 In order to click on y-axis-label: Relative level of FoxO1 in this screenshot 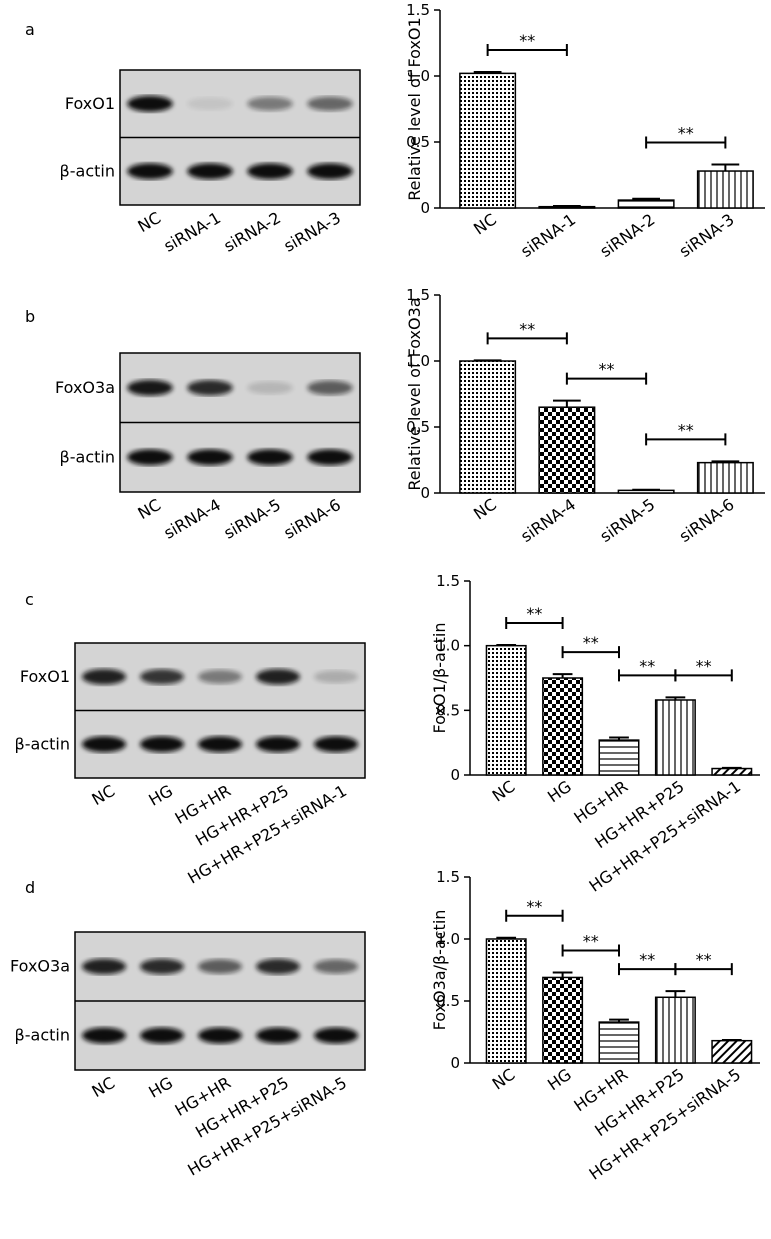, I will do `click(414, 108)`.